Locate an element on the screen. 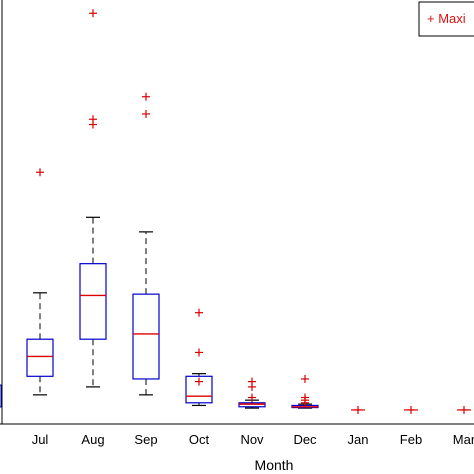 This screenshot has width=474, height=474. box-feb is located at coordinates (411, 409).